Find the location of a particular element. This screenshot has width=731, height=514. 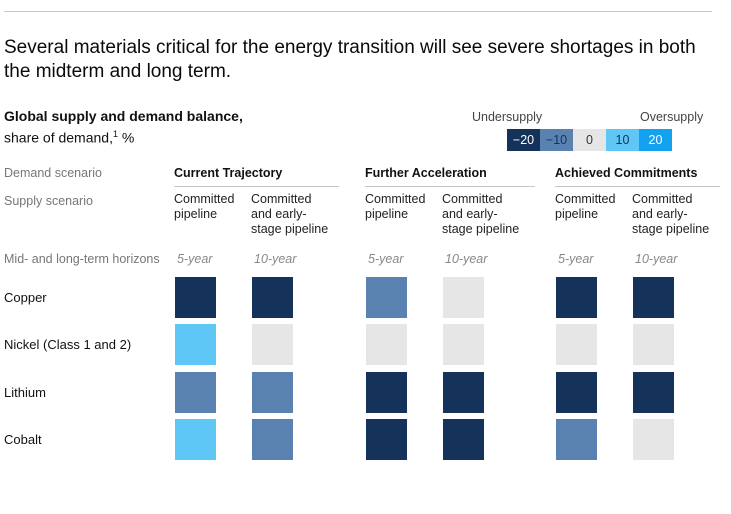

horizons-label: Mid- and long-term horizons is located at coordinates (82, 259).